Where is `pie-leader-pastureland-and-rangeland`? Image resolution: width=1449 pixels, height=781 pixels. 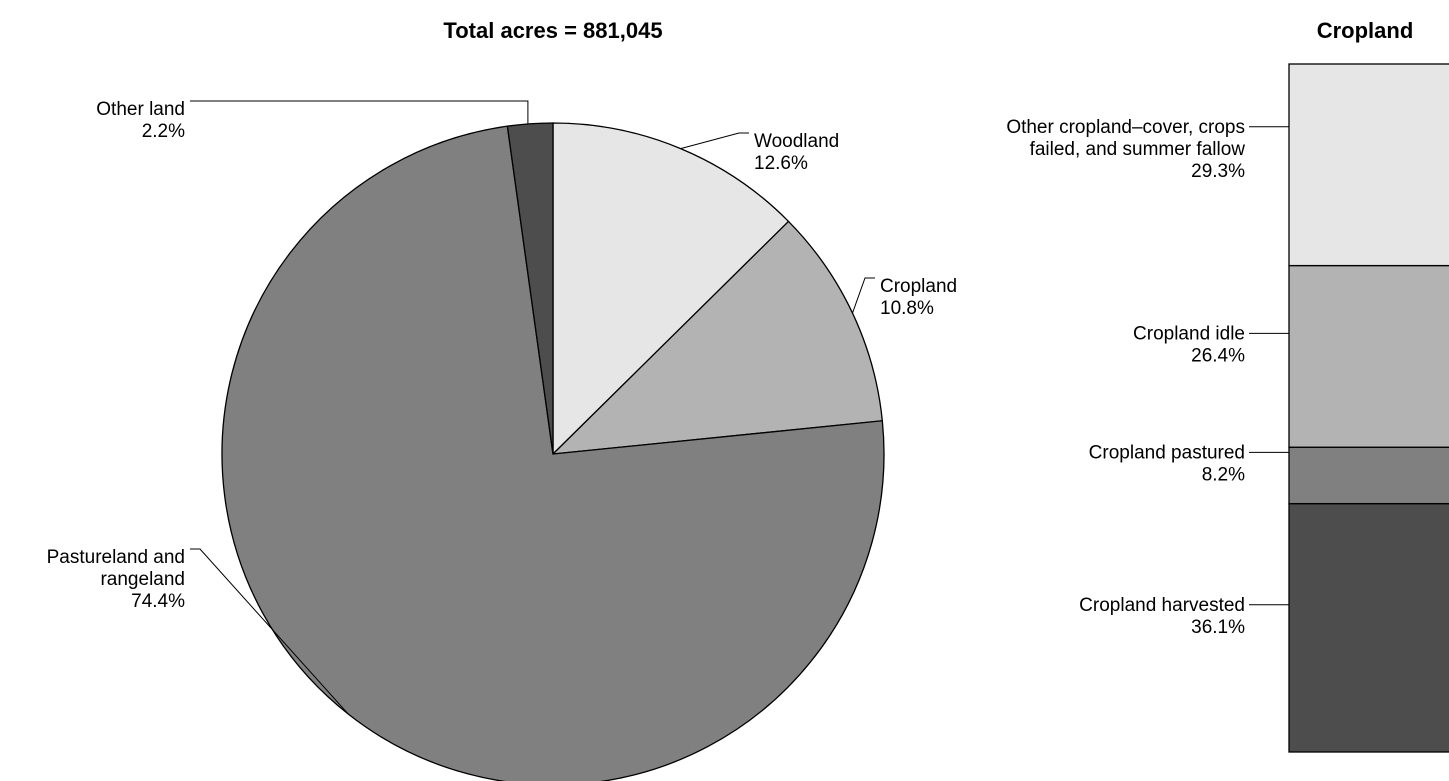
pie-leader-pastureland-and-rangeland is located at coordinates (269, 631).